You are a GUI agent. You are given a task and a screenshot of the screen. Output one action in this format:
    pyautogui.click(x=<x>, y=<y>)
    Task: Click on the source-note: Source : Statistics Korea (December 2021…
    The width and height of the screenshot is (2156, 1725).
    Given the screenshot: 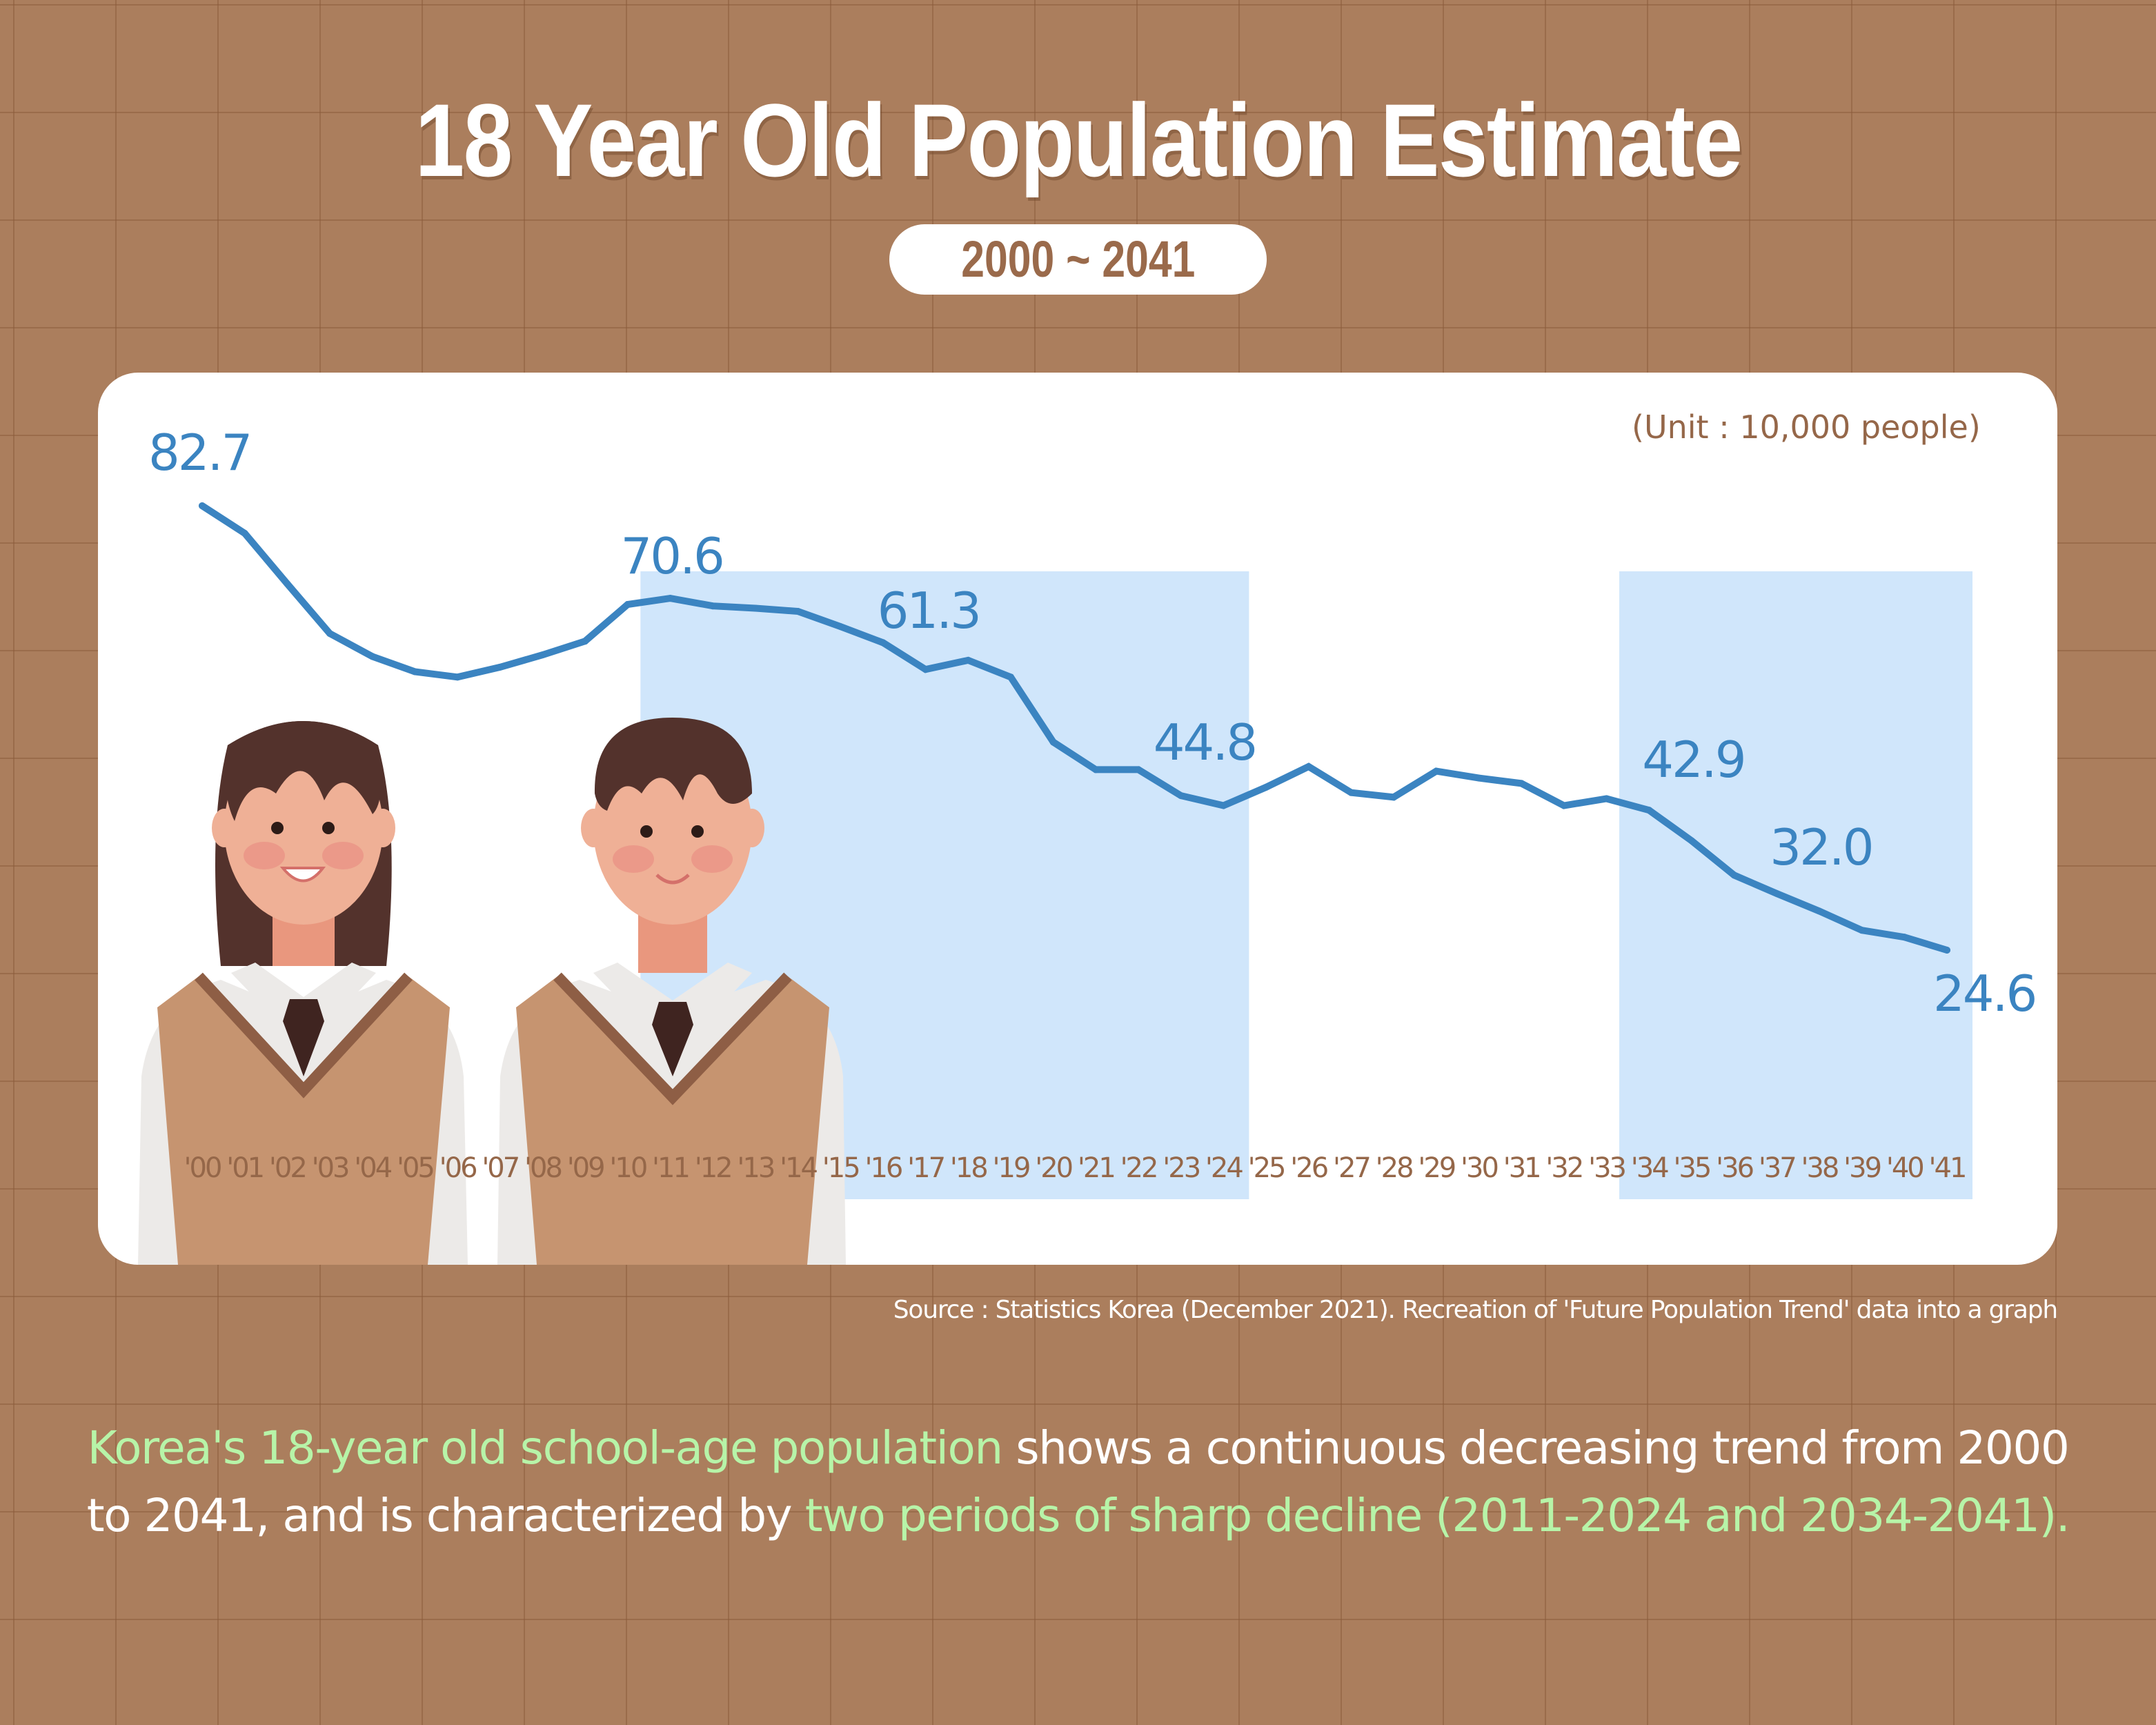 What is the action you would take?
    pyautogui.click(x=1475, y=1310)
    